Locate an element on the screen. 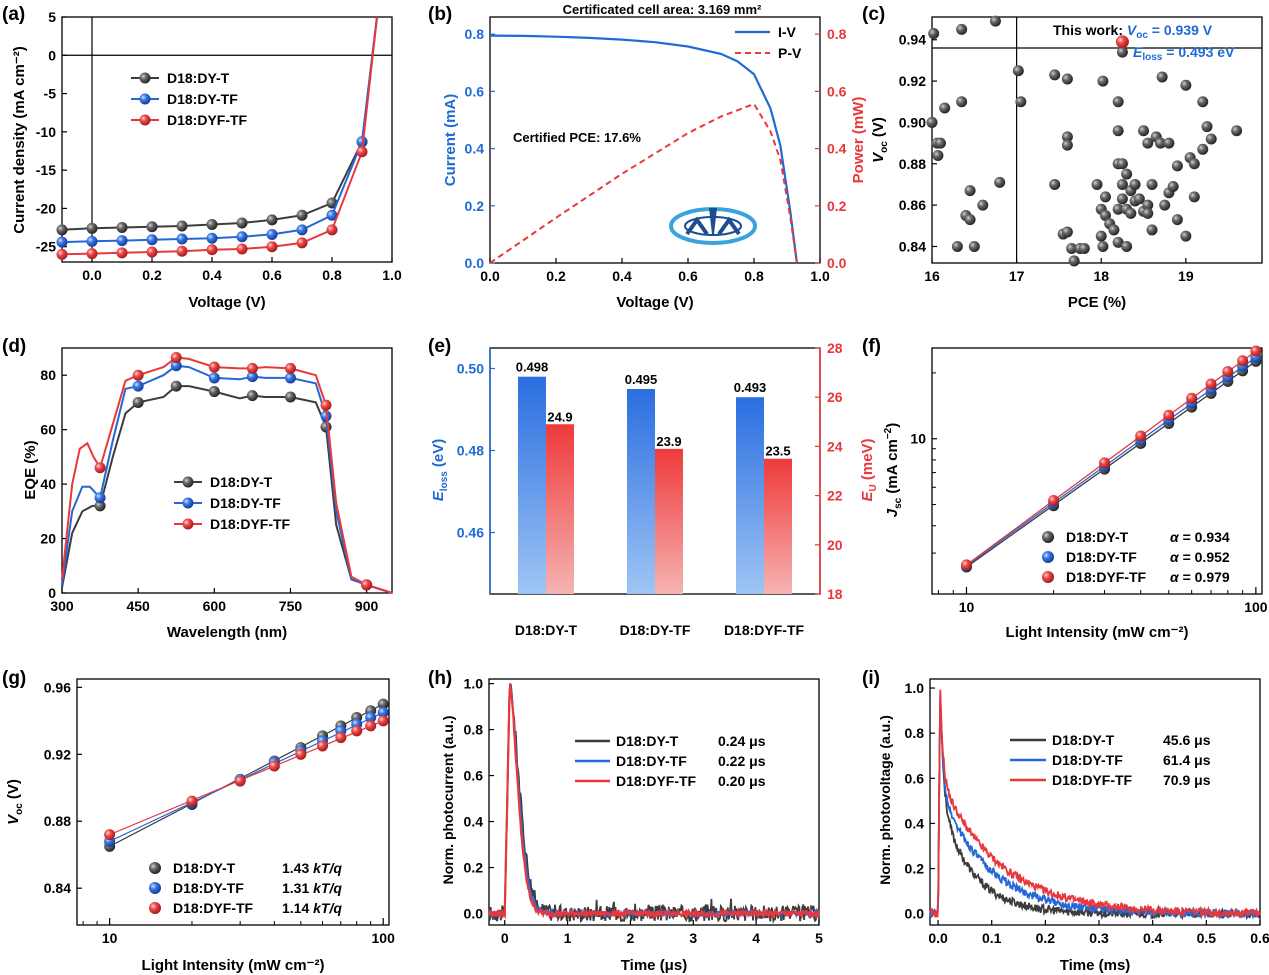  e-category-label: D18:DY-T is located at coordinates (546, 630).